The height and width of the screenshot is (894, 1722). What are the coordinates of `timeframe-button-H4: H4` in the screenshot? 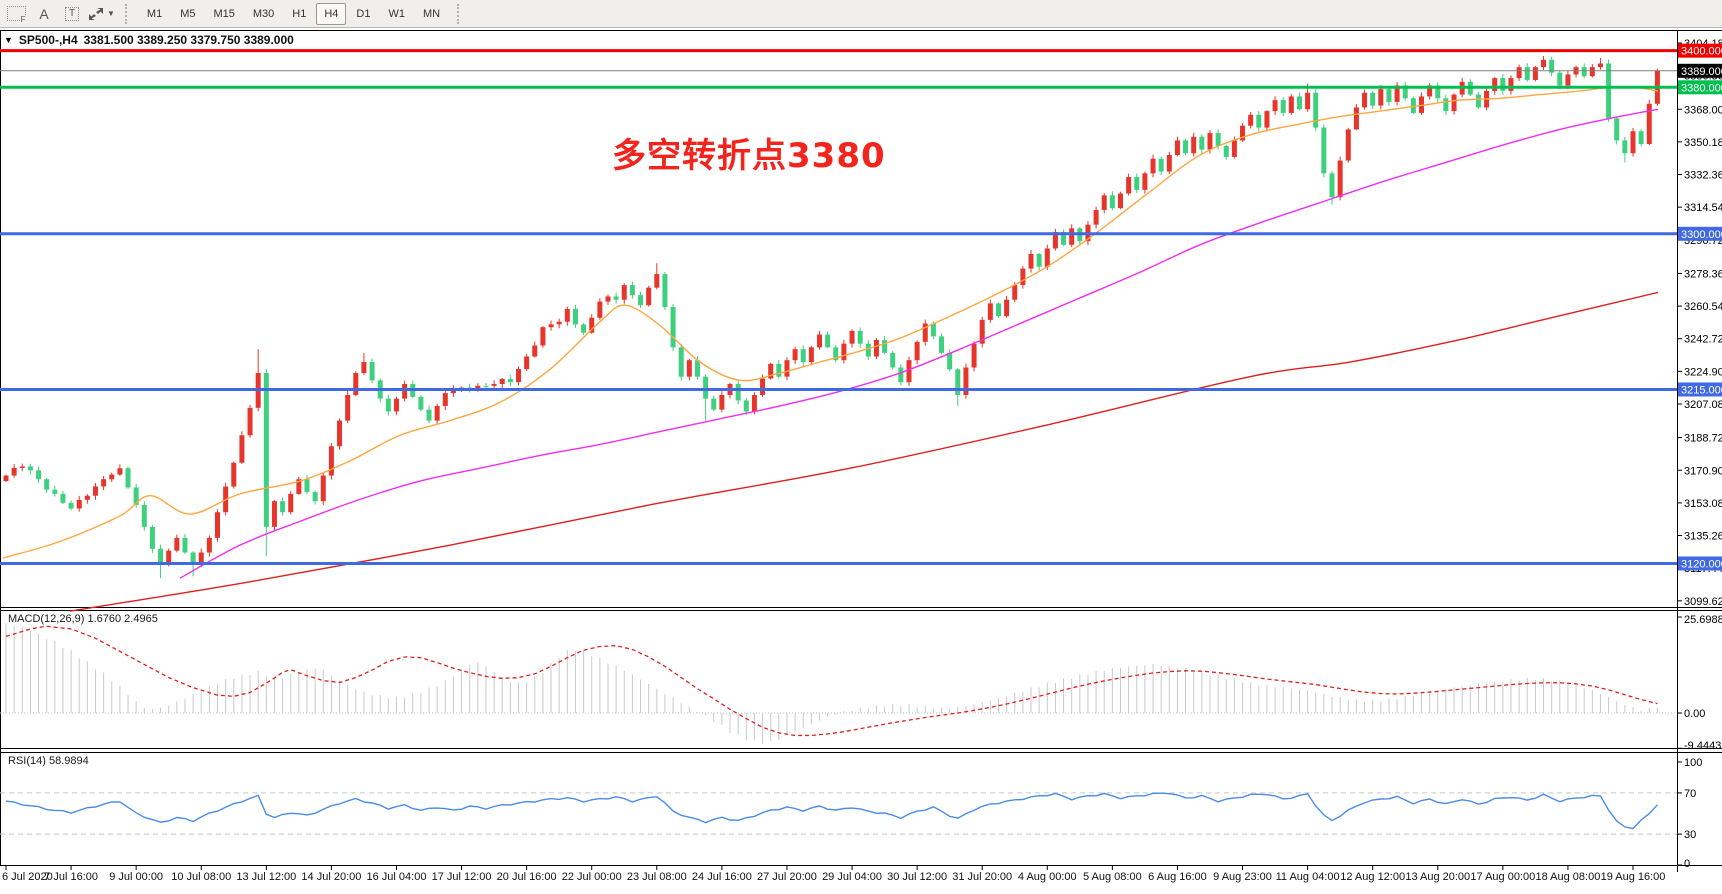 It's located at (331, 13).